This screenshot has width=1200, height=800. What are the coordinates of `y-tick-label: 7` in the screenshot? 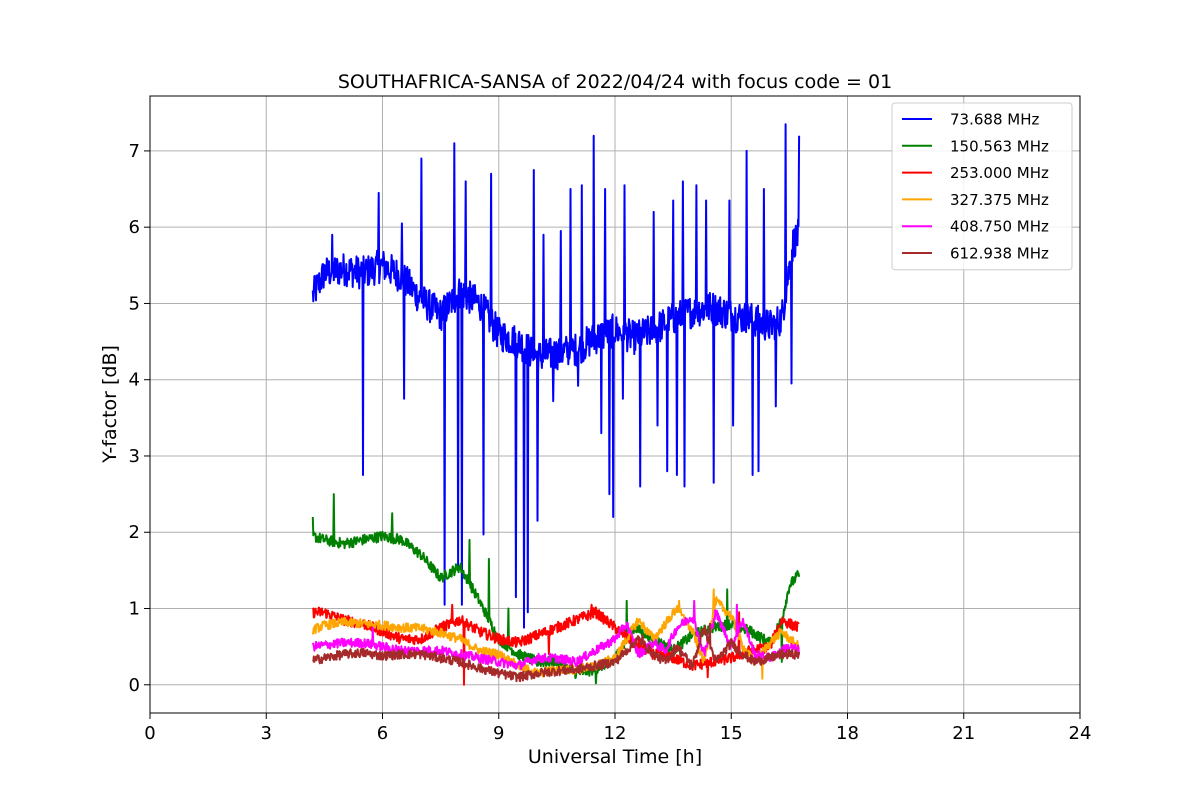 It's located at (134, 151).